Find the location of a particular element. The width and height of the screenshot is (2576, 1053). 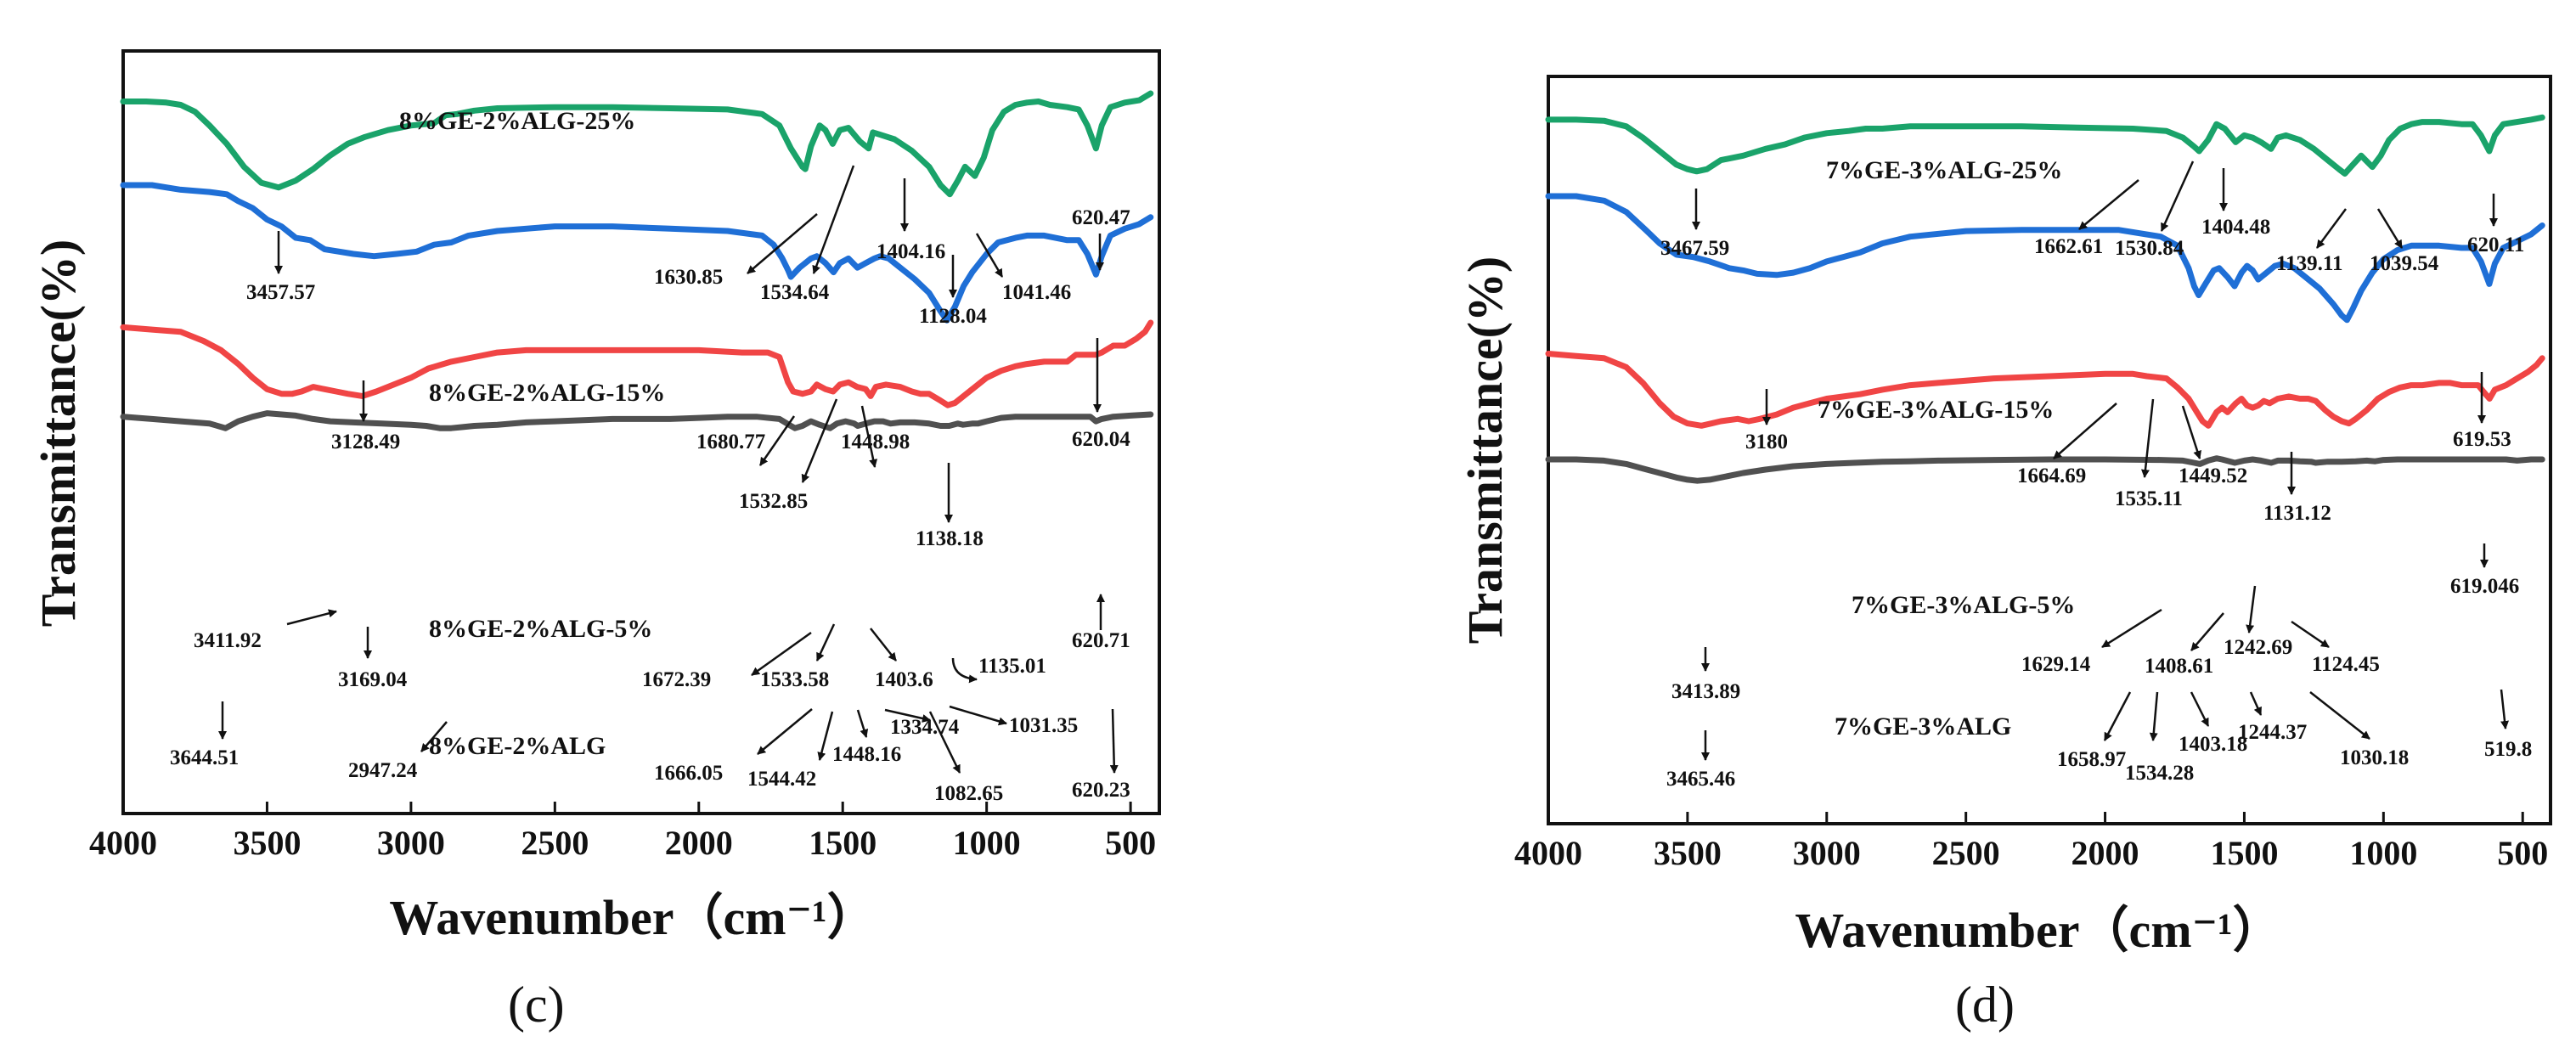

series-label: 7%GE-3%ALG is located at coordinates (1923, 726).